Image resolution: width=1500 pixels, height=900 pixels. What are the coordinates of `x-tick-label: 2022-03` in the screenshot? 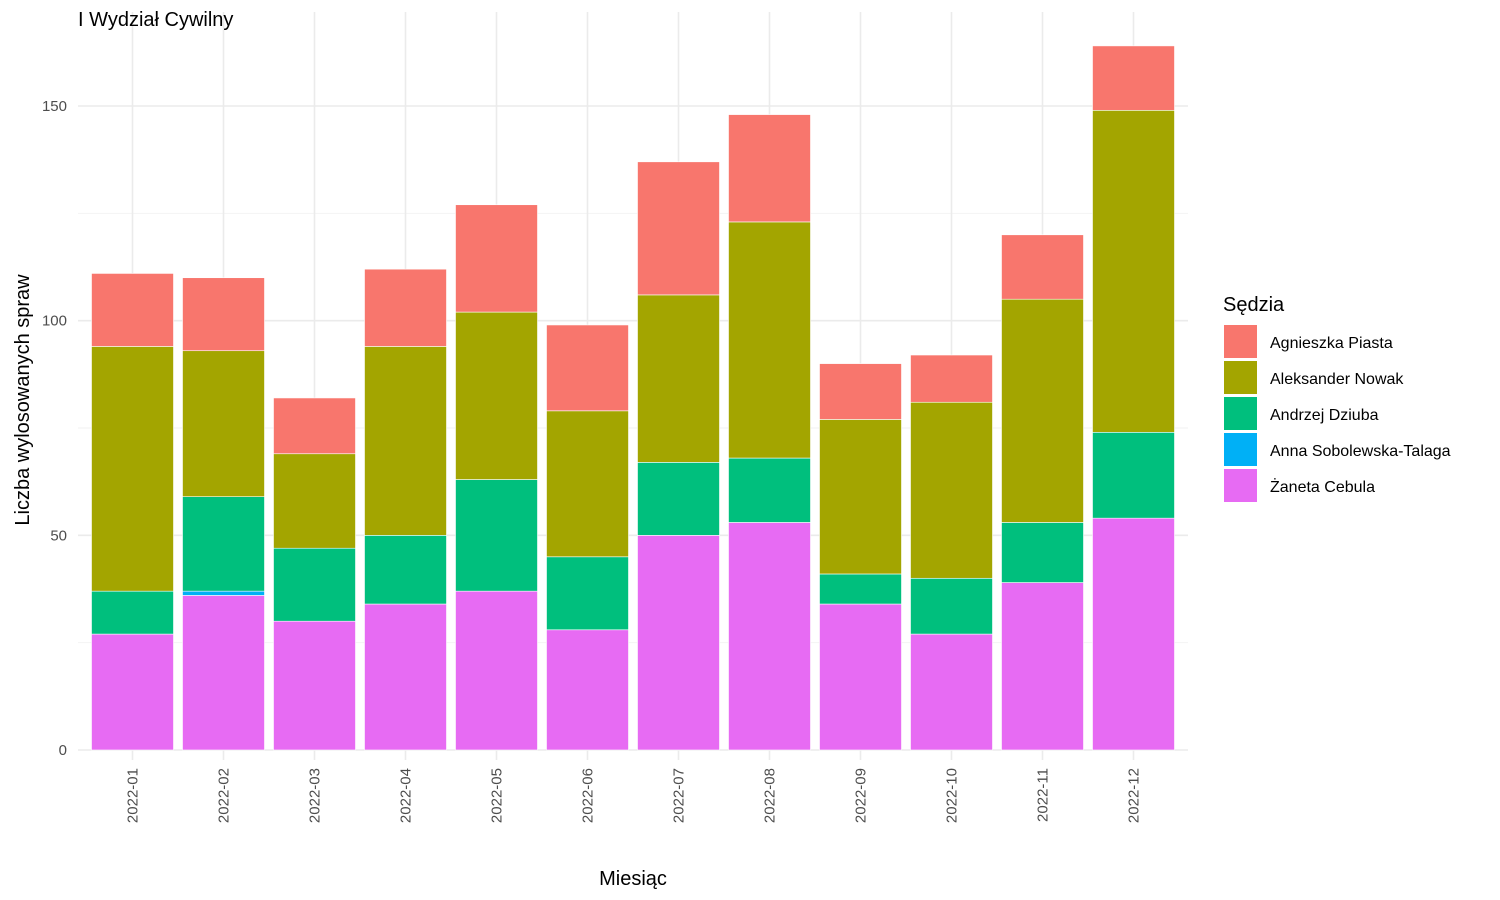 It's located at (315, 795).